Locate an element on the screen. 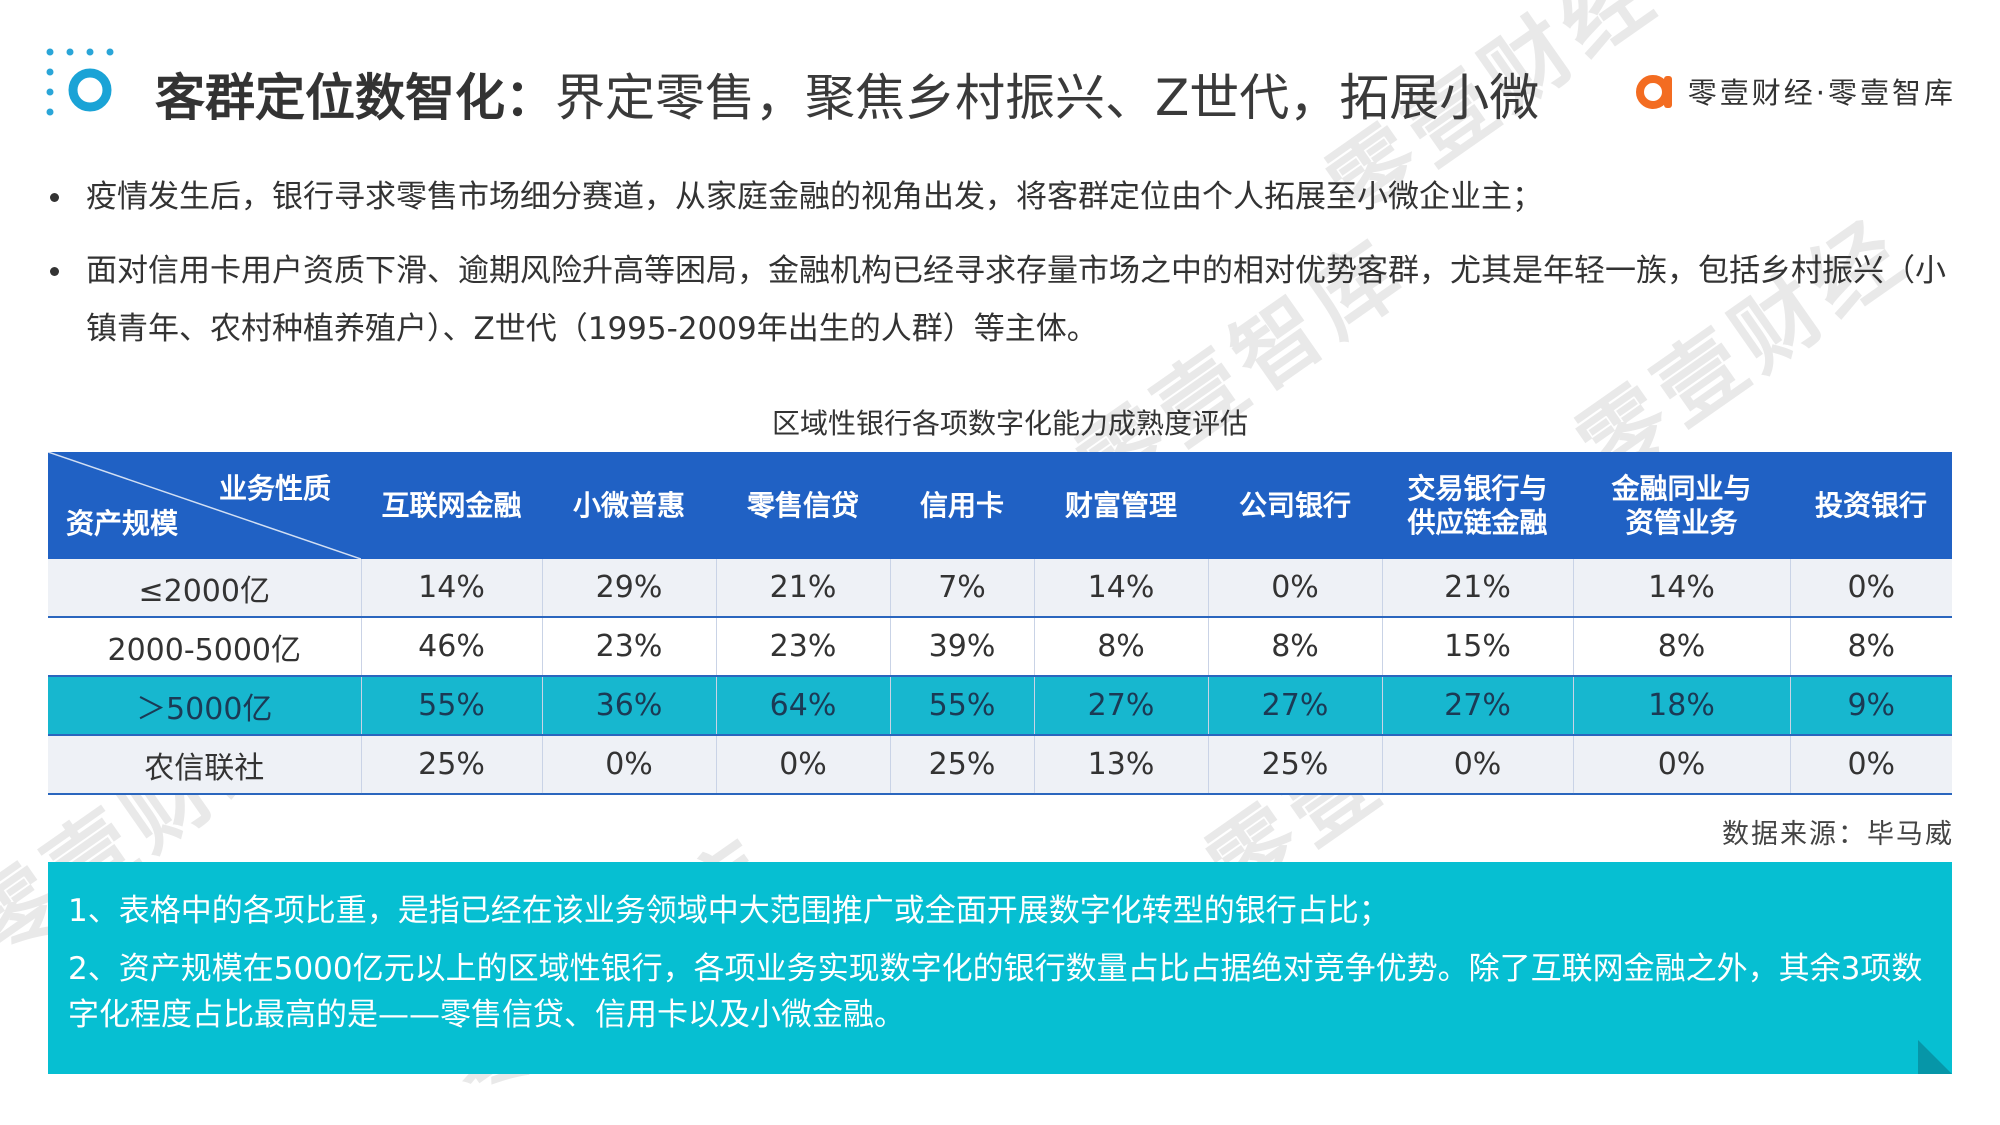  table-cell: 13% is located at coordinates (1121, 764).